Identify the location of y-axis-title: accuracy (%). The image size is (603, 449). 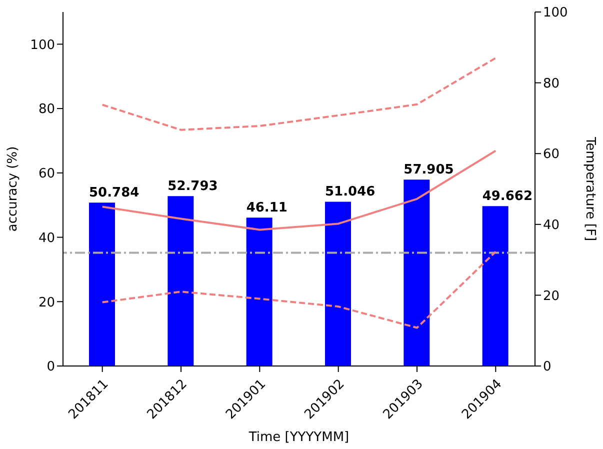
(13, 189).